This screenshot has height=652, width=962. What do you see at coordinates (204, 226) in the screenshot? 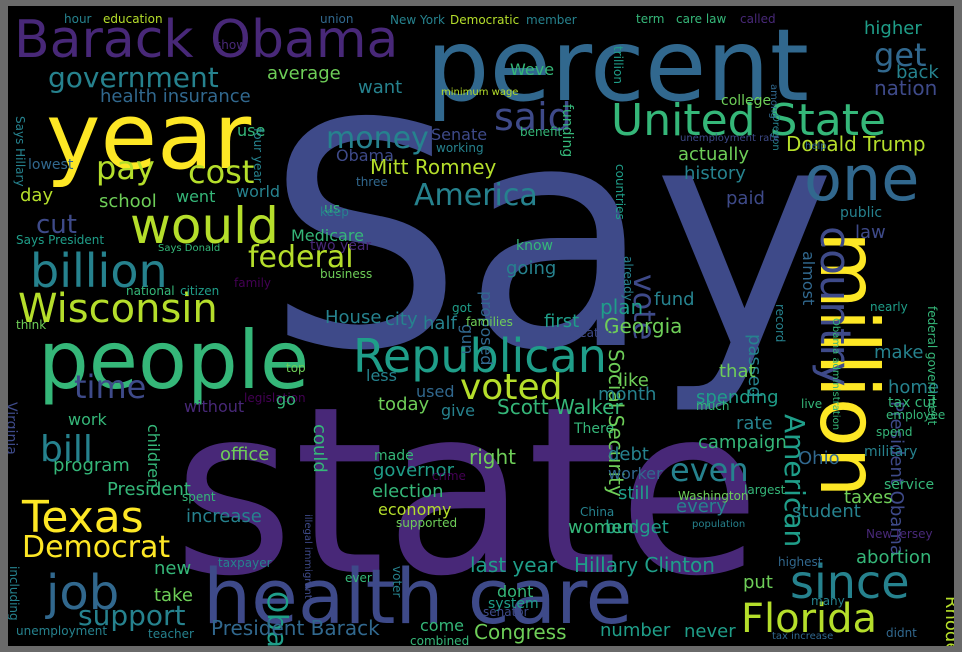
I see `word-would: would` at bounding box center [204, 226].